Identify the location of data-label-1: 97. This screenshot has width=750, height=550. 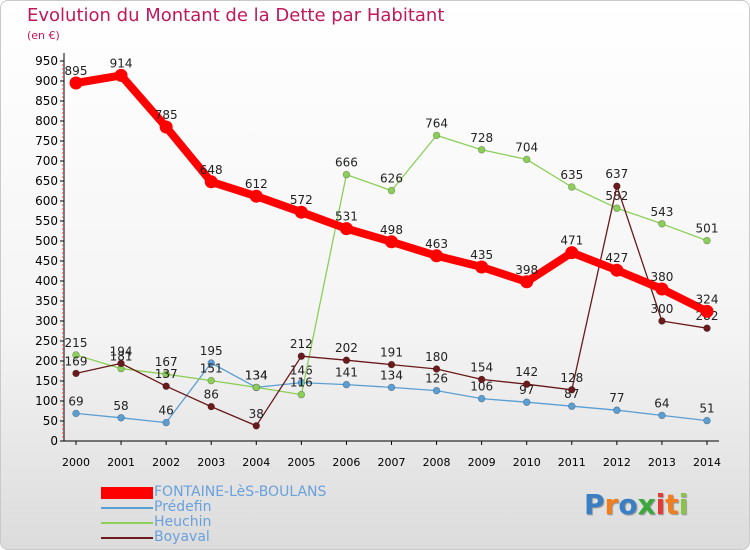
(526, 390).